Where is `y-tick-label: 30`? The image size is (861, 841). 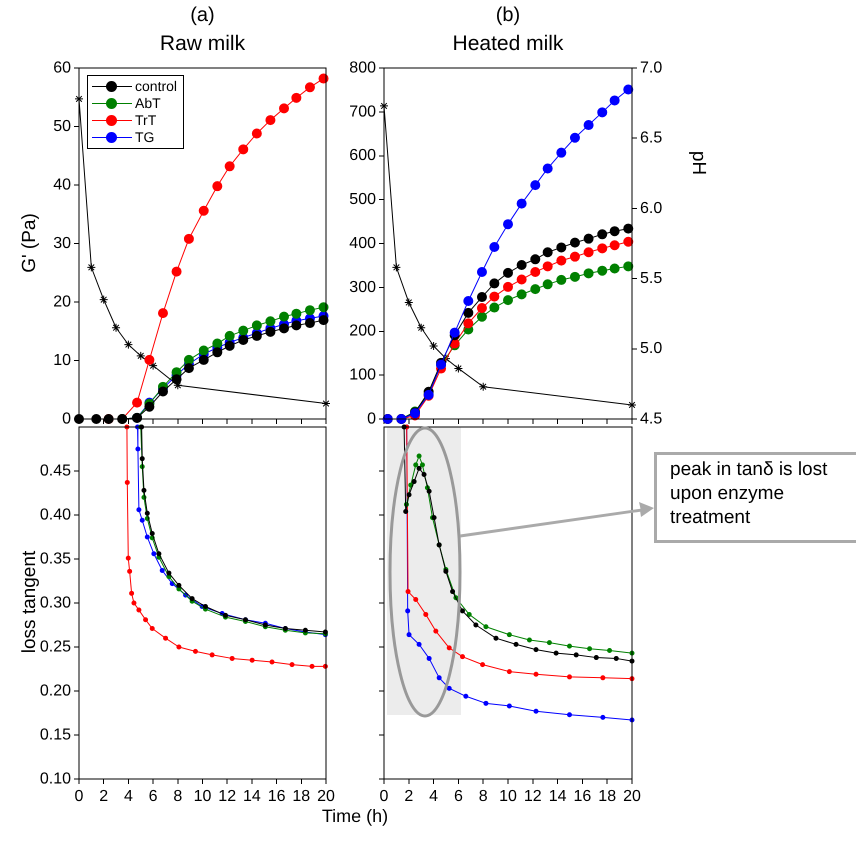 y-tick-label: 30 is located at coordinates (62, 243).